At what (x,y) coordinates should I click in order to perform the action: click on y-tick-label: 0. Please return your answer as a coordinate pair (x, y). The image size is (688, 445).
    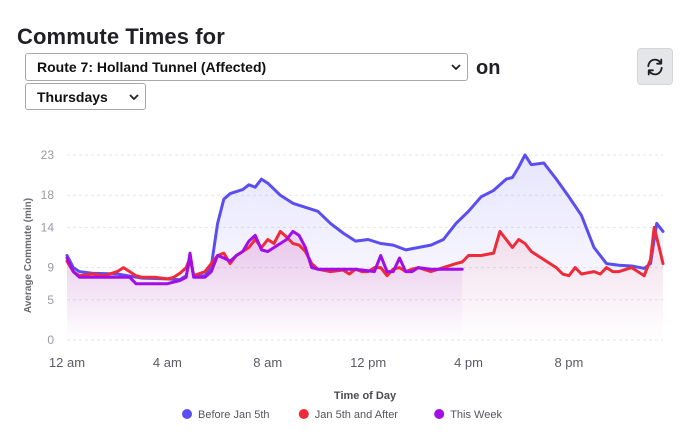
    Looking at the image, I should click on (50, 340).